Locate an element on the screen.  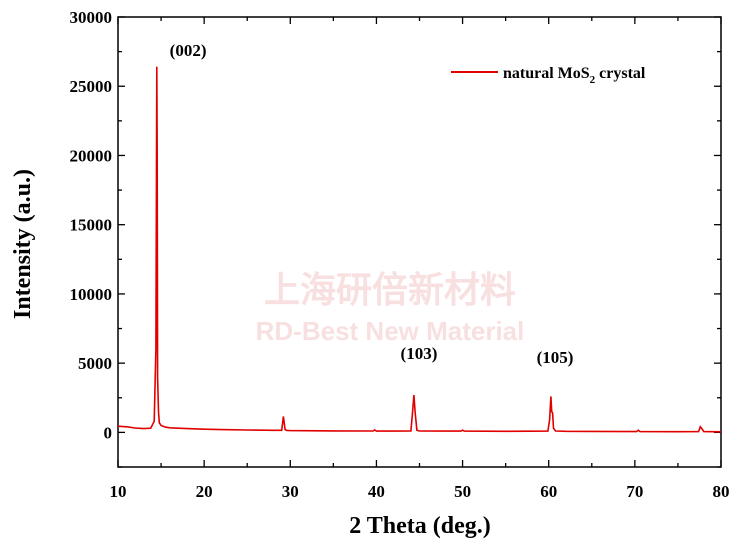
watermark-cn: 上海研倍新材料 is located at coordinates (390, 290).